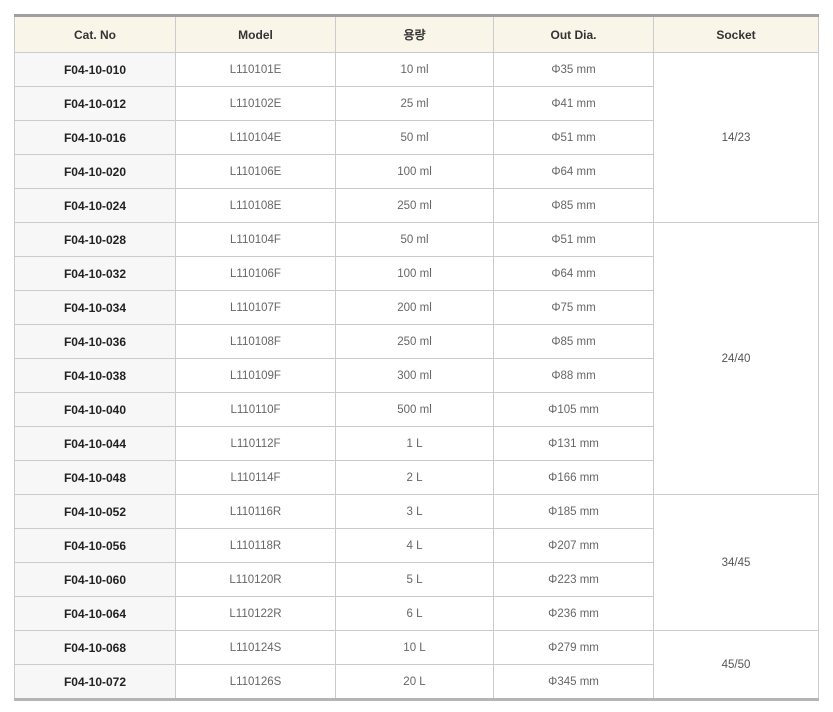  Describe the element at coordinates (95, 34) in the screenshot. I see `col-header-cat-no: Cat. No` at that location.